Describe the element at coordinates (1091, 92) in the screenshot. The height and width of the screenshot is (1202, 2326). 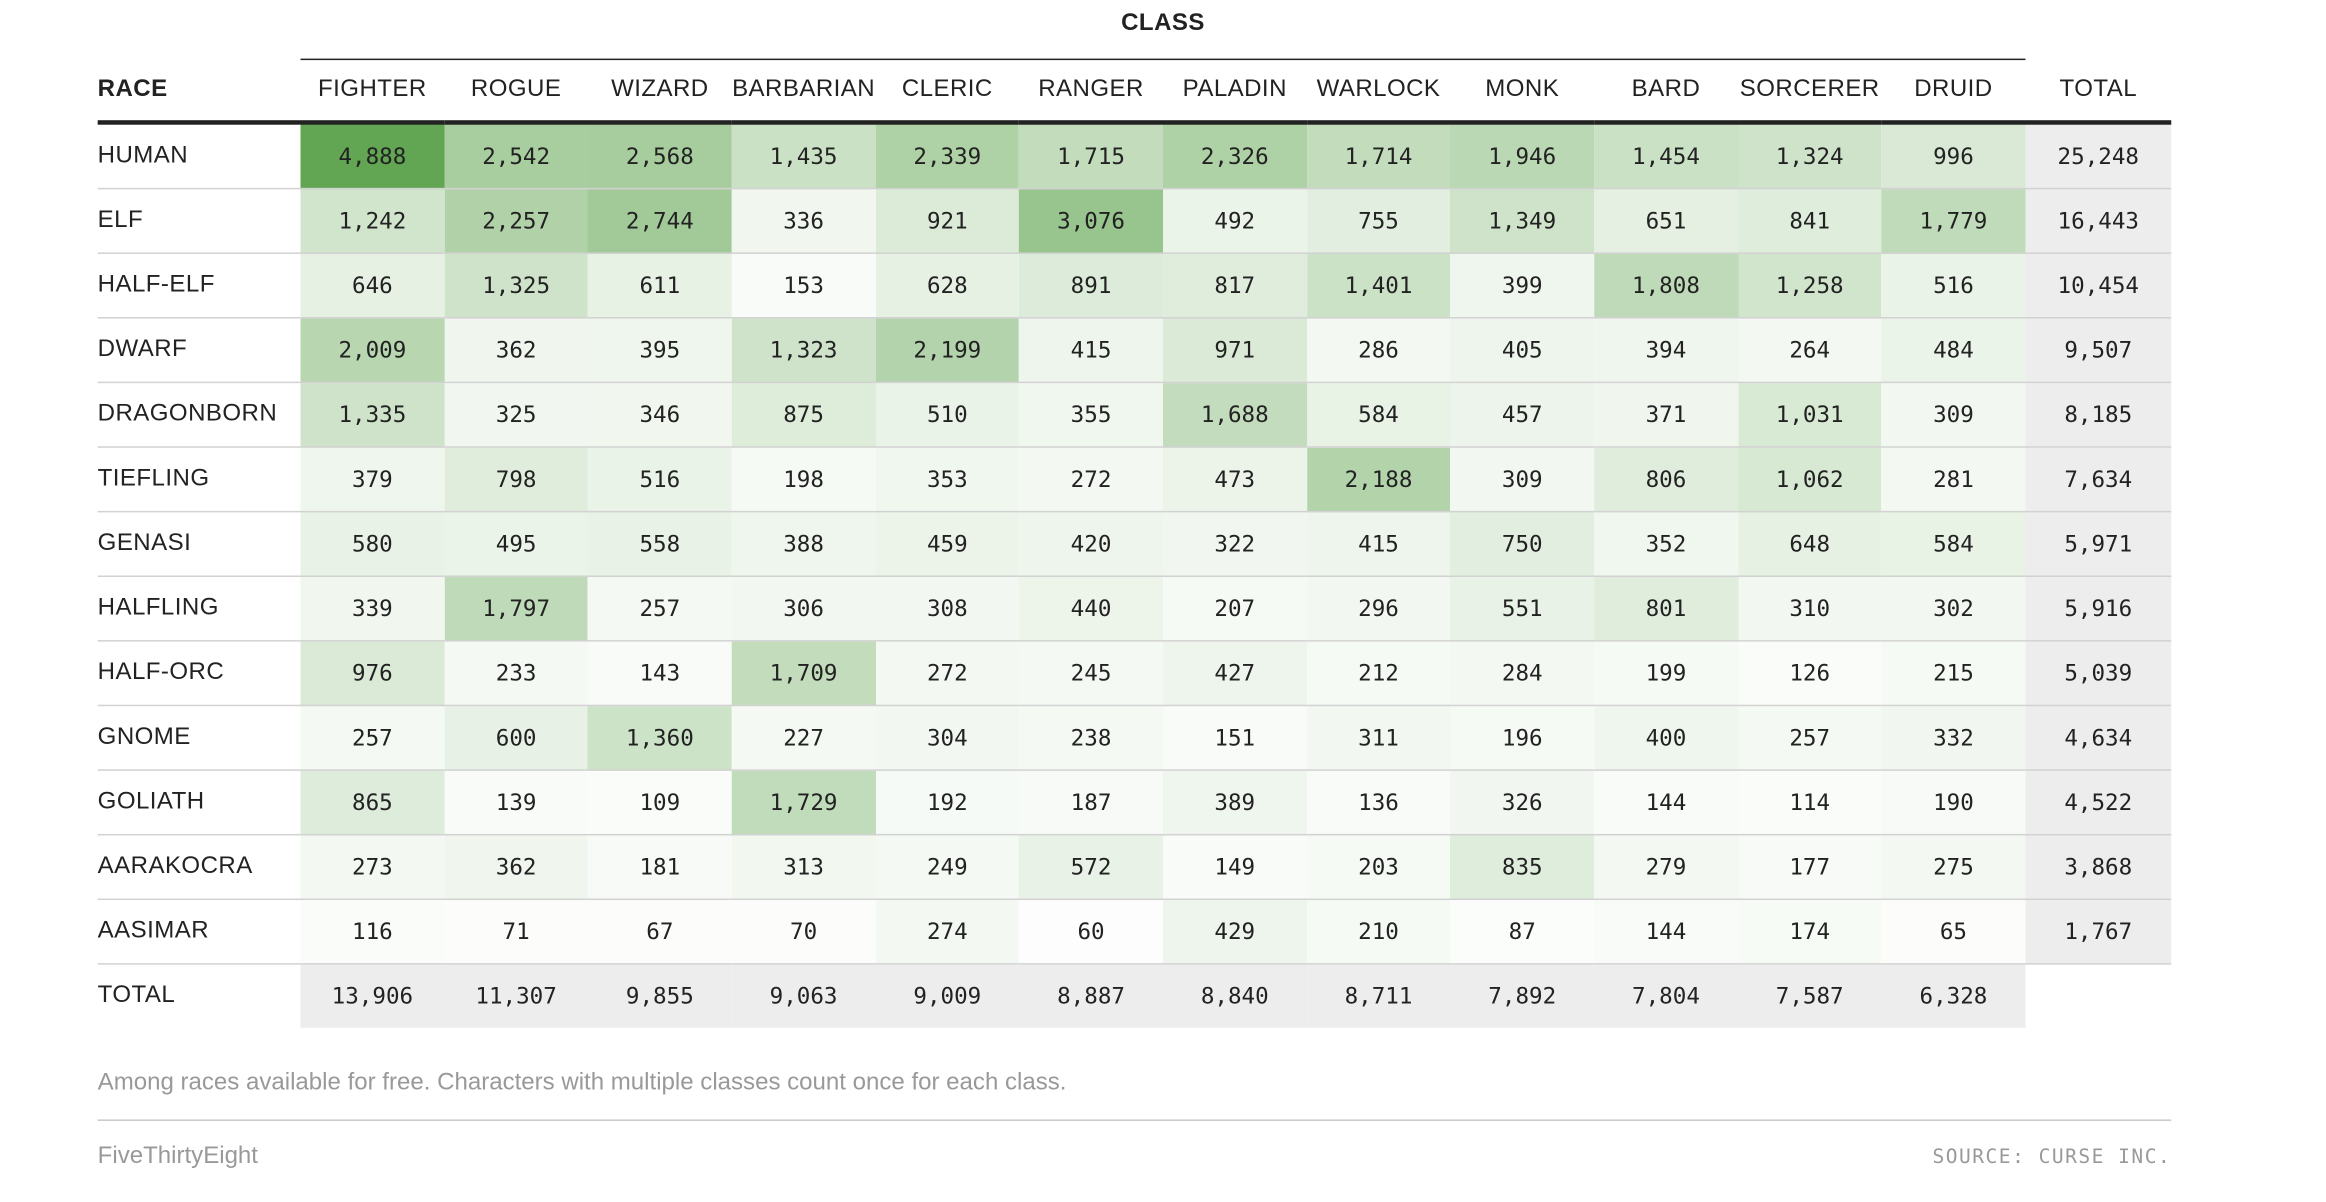
I see `class-header-ranger: RANGER` at that location.